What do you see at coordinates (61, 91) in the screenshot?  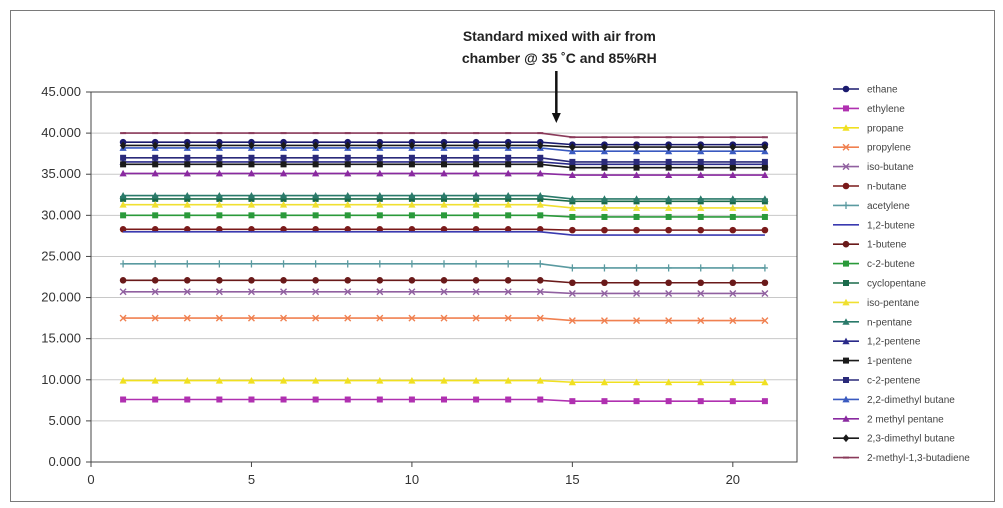 I see `y-tick-label: 45.000` at bounding box center [61, 91].